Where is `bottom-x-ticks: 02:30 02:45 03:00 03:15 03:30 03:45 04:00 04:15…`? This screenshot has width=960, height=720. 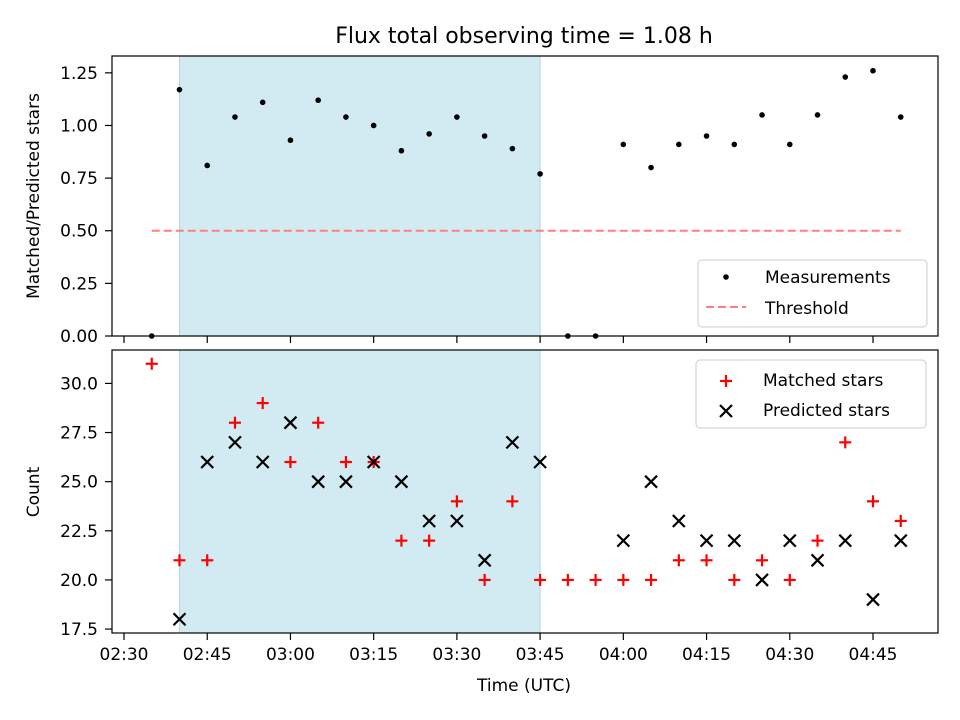 bottom-x-ticks: 02:30 02:45 03:00 03:15 03:30 03:45 04:00 04:15… is located at coordinates (499, 649).